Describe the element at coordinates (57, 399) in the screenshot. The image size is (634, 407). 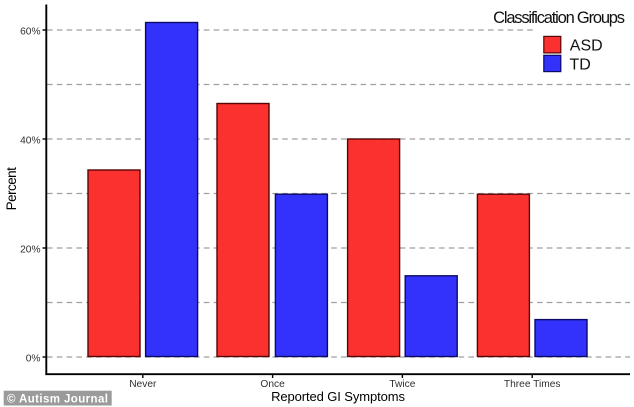
I see `svg-text: © Autism Journal` at that location.